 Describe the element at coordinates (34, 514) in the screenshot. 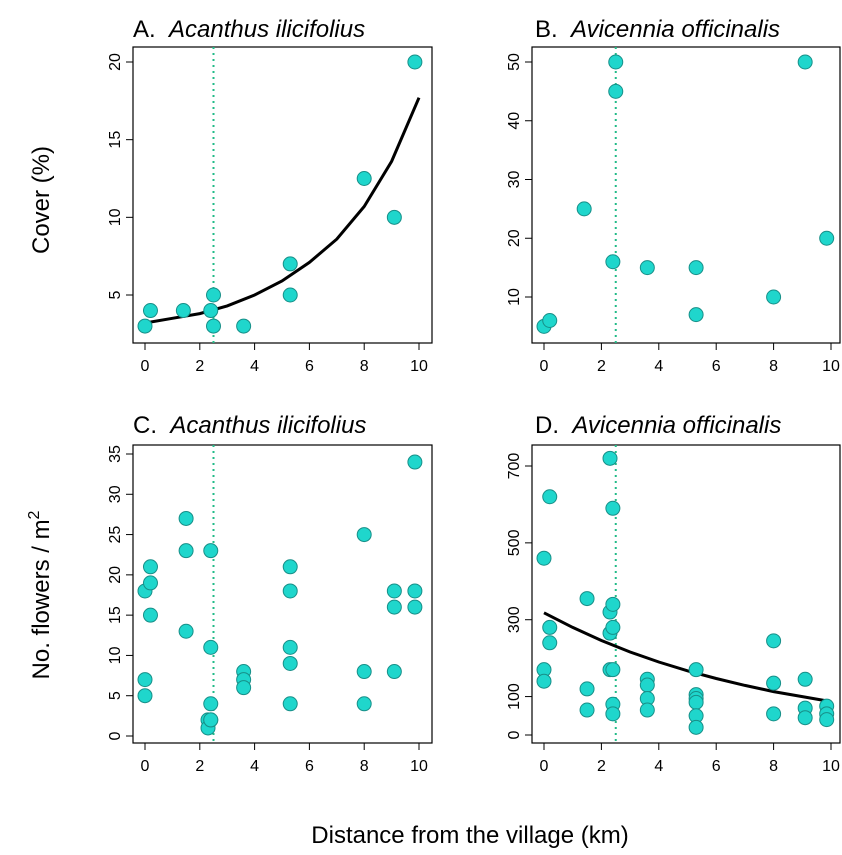

I see `y-axis-title-flowers-sup: 2` at that location.